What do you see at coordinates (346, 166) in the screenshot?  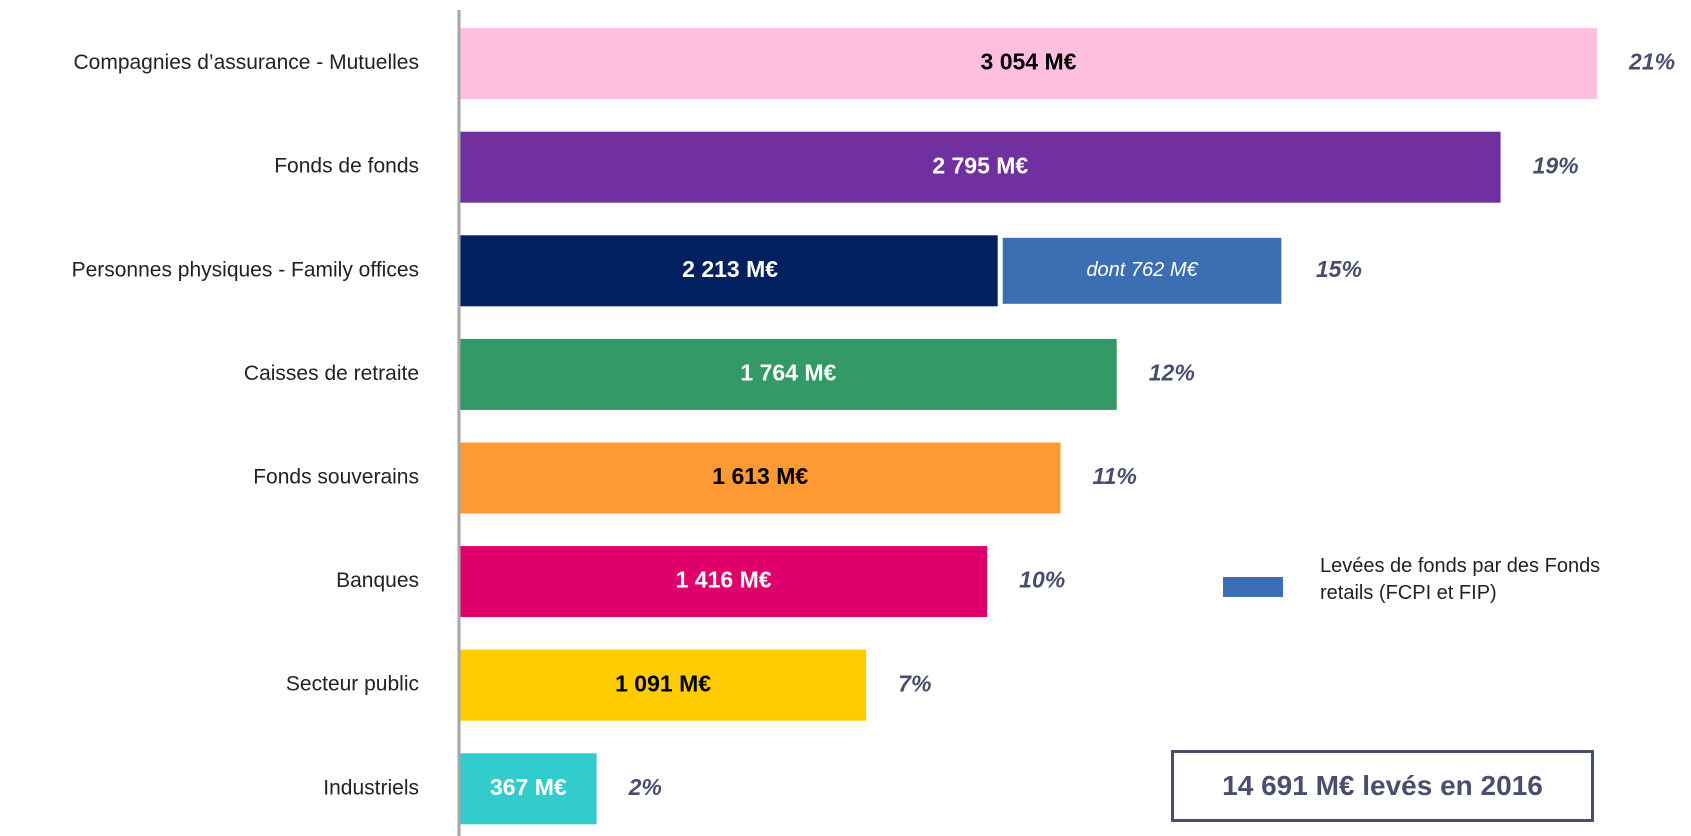 I see `category-label: Fonds de fonds` at bounding box center [346, 166].